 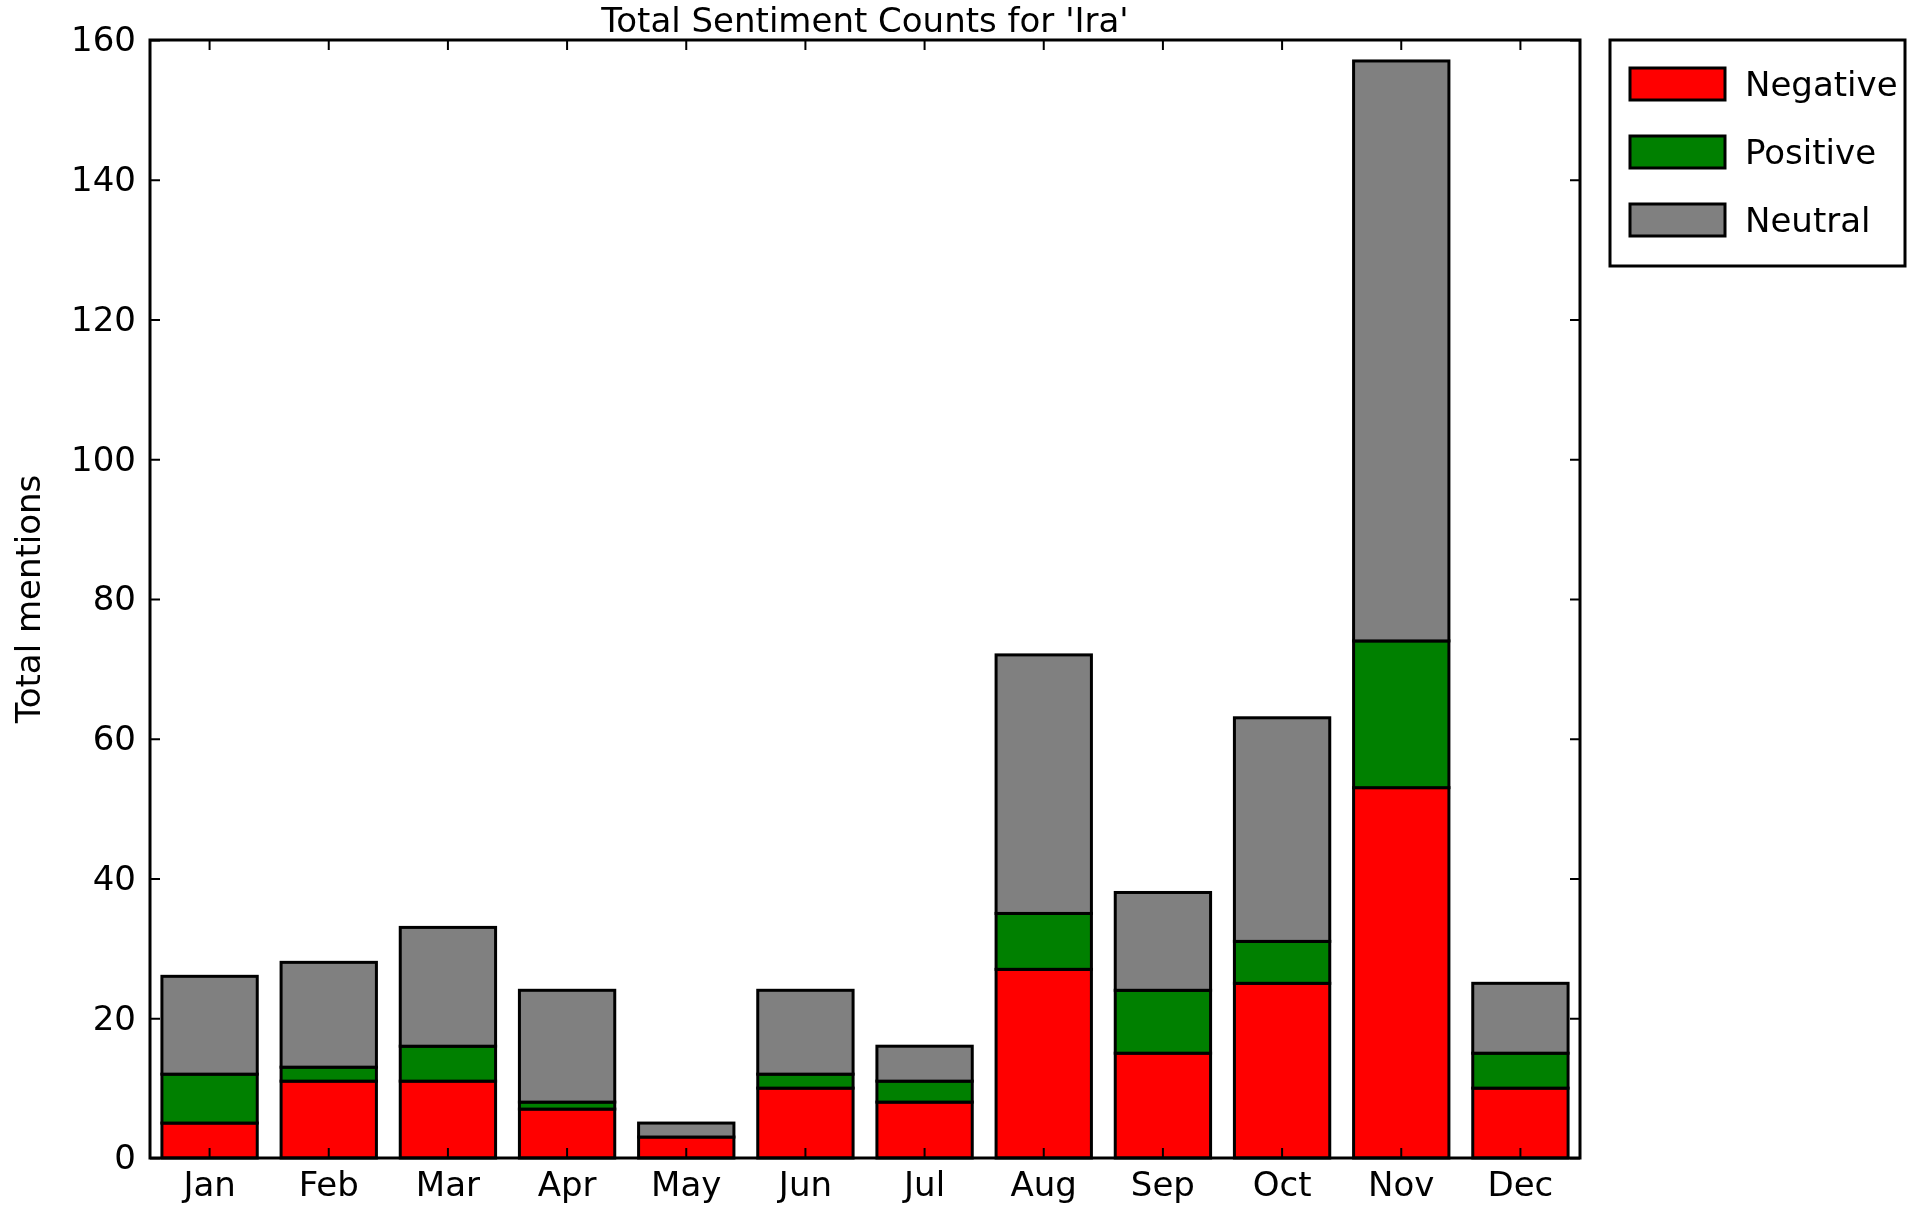 I want to click on y-tick-label: 20, so click(x=114, y=1017).